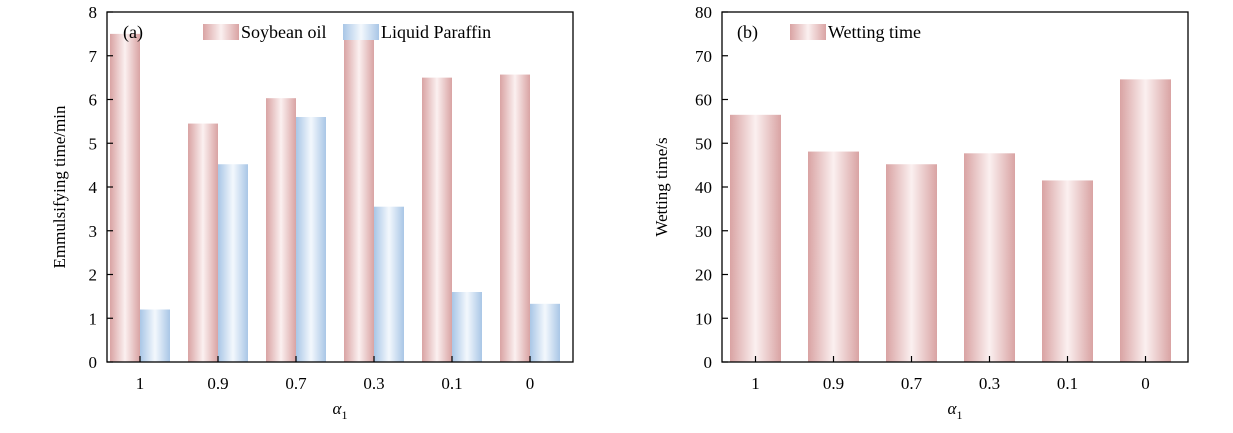 The height and width of the screenshot is (433, 1233). What do you see at coordinates (311, 239) in the screenshot?
I see `bar-liquid-paraffin-0.7` at bounding box center [311, 239].